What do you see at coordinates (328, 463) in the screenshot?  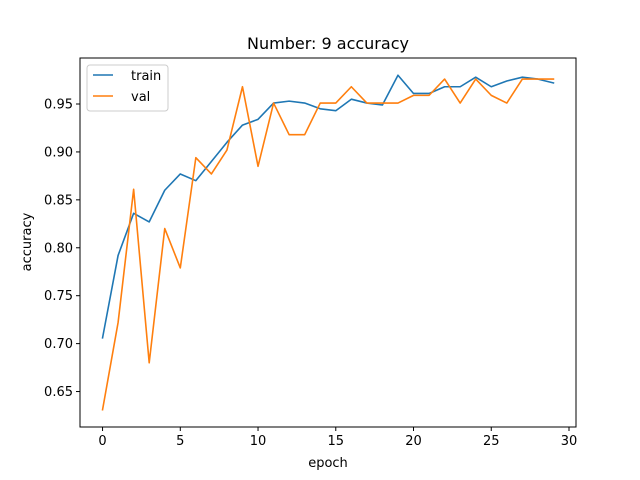 I see `x-axis-label: epoch` at bounding box center [328, 463].